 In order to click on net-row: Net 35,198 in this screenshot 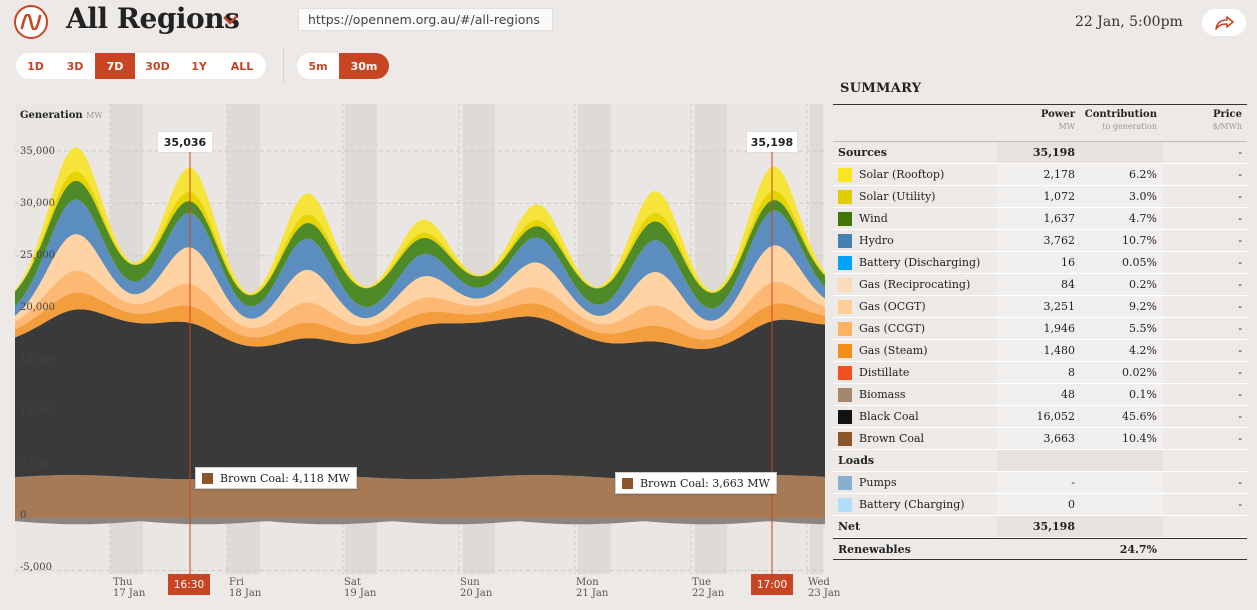, I will do `click(1040, 527)`.